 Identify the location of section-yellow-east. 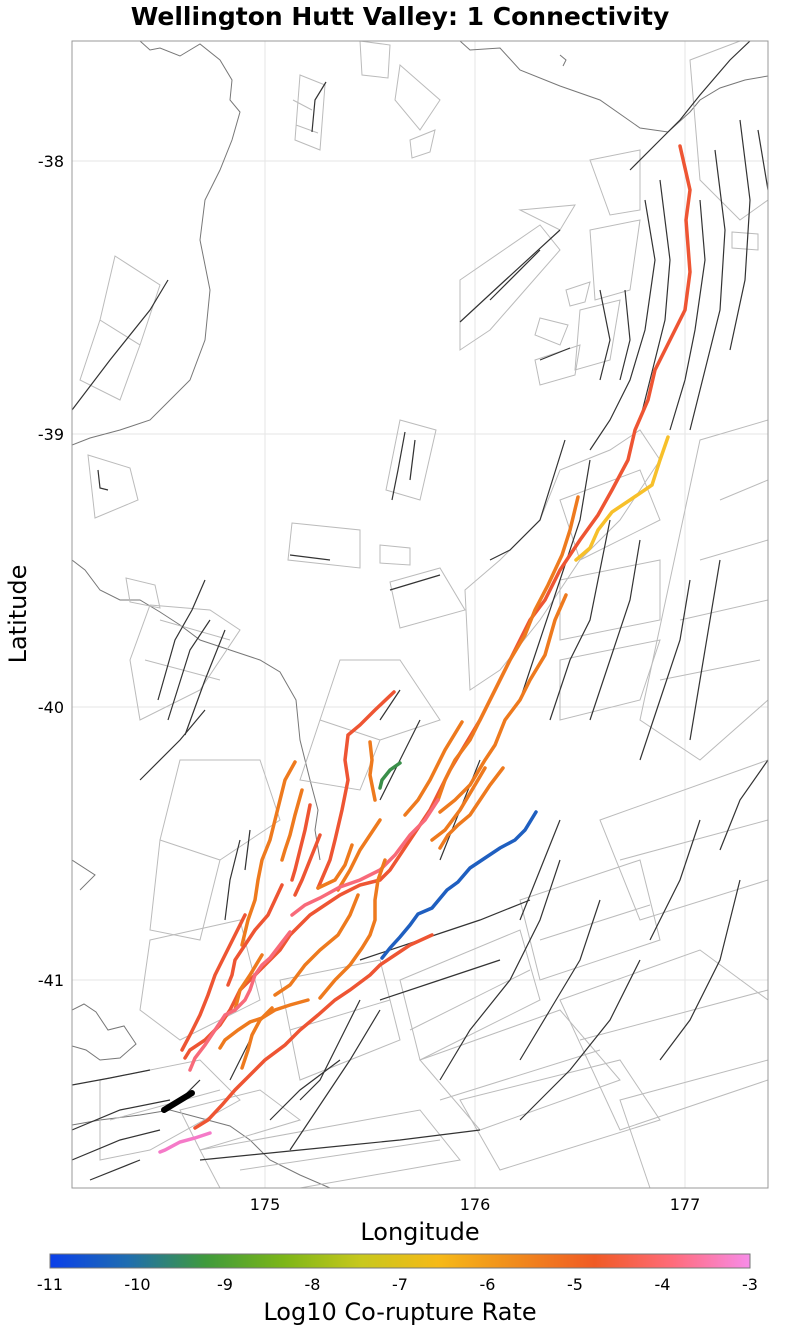
(622, 498).